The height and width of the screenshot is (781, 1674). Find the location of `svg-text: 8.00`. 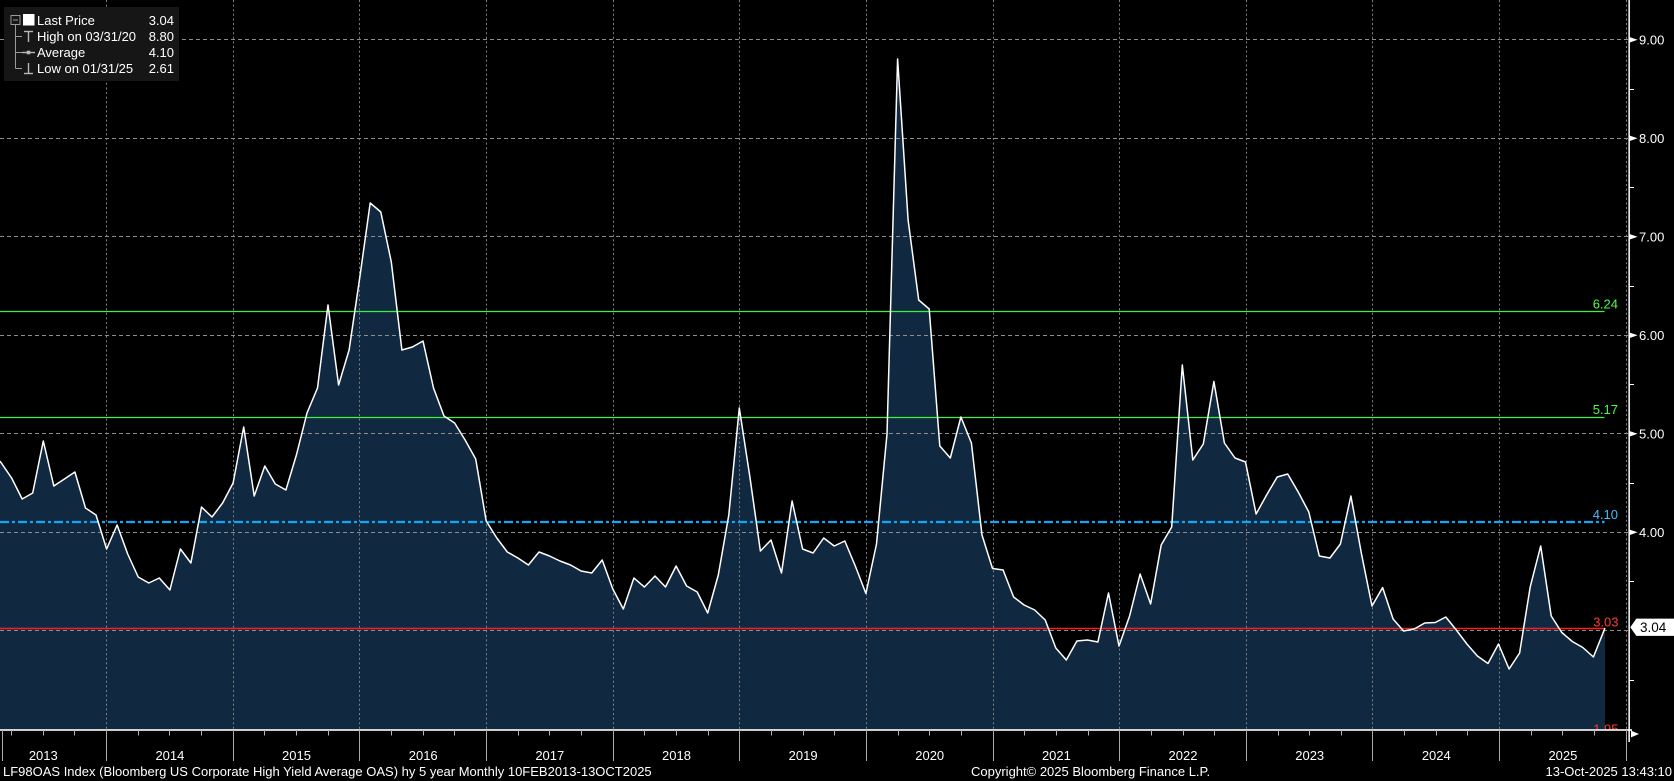

svg-text: 8.00 is located at coordinates (1651, 138).